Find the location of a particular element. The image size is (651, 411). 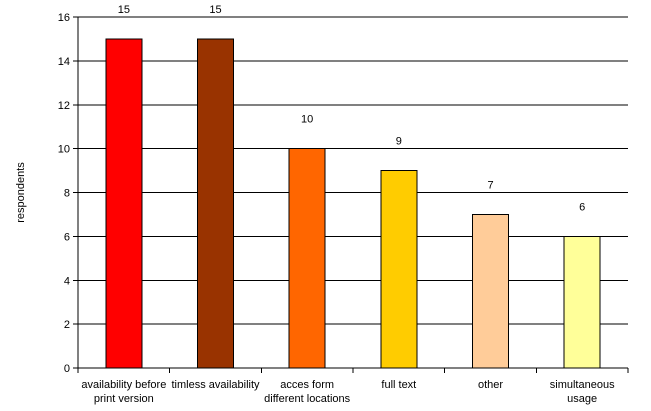

y-tick-label: 10 is located at coordinates (64, 150).